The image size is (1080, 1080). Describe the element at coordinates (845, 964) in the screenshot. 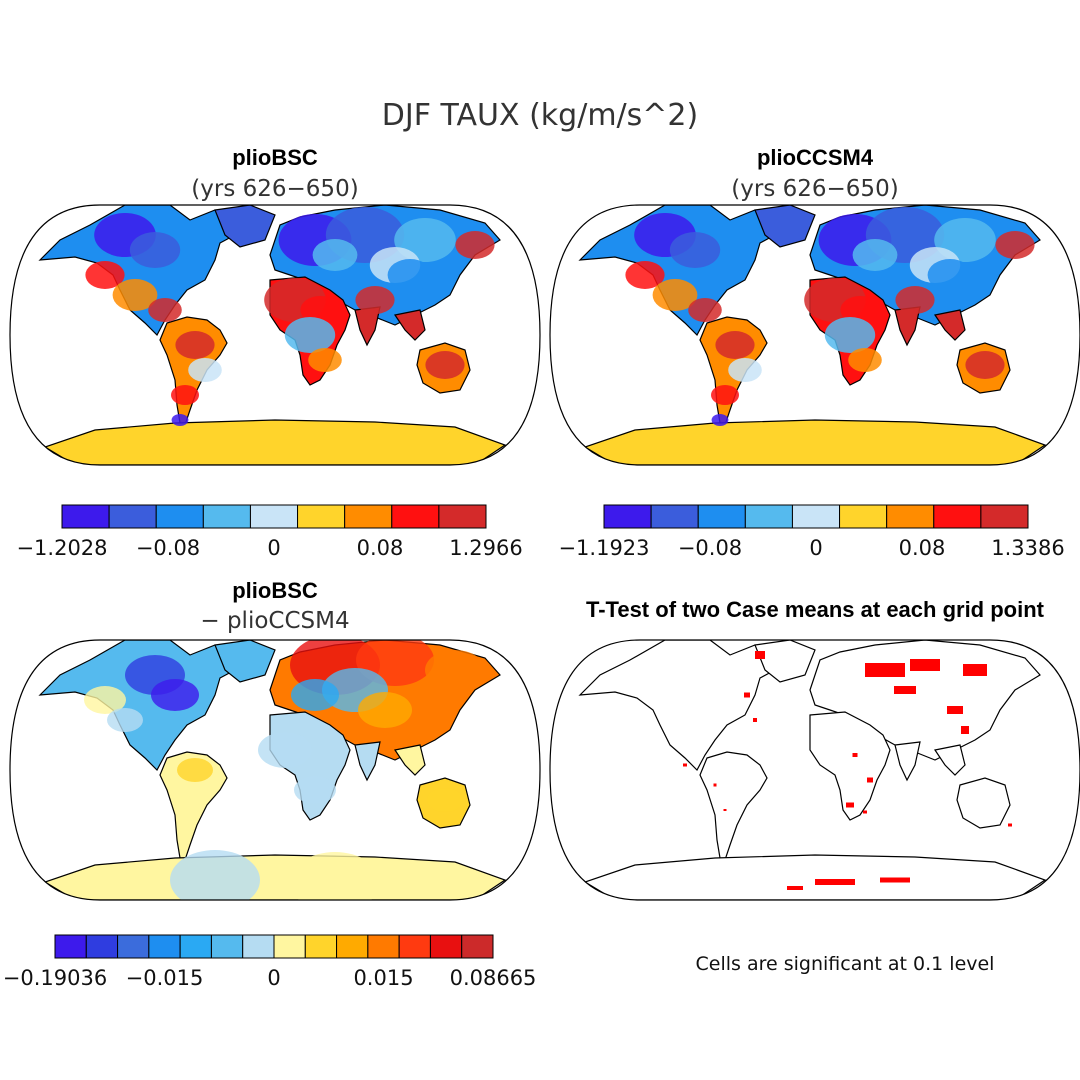

I see `significance-note: Cells are significant at 0.1 level` at that location.